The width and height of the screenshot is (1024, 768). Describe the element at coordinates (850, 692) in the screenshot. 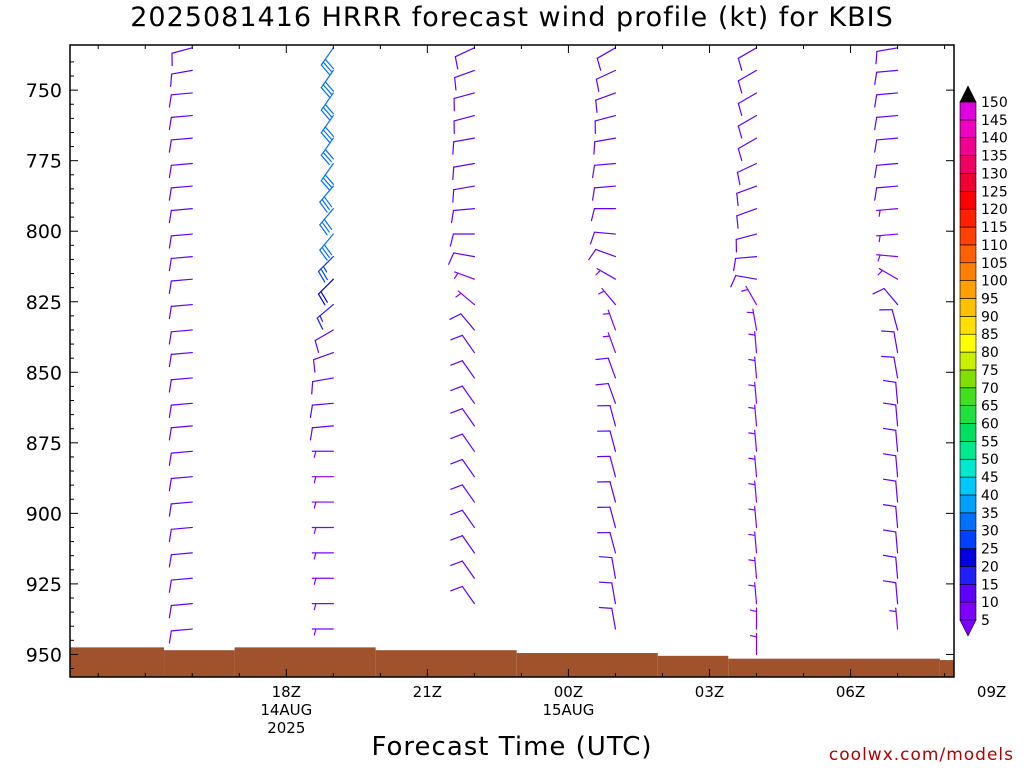

I see `x-tick-label: 06Z` at that location.